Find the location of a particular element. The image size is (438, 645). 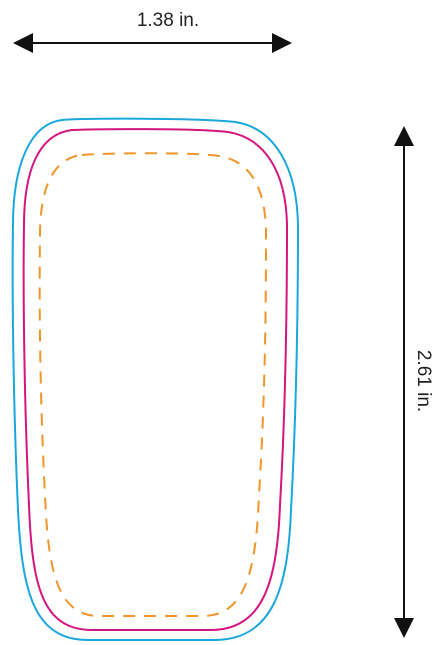

height-dimension-label: 2.61 in. is located at coordinates (423, 381).